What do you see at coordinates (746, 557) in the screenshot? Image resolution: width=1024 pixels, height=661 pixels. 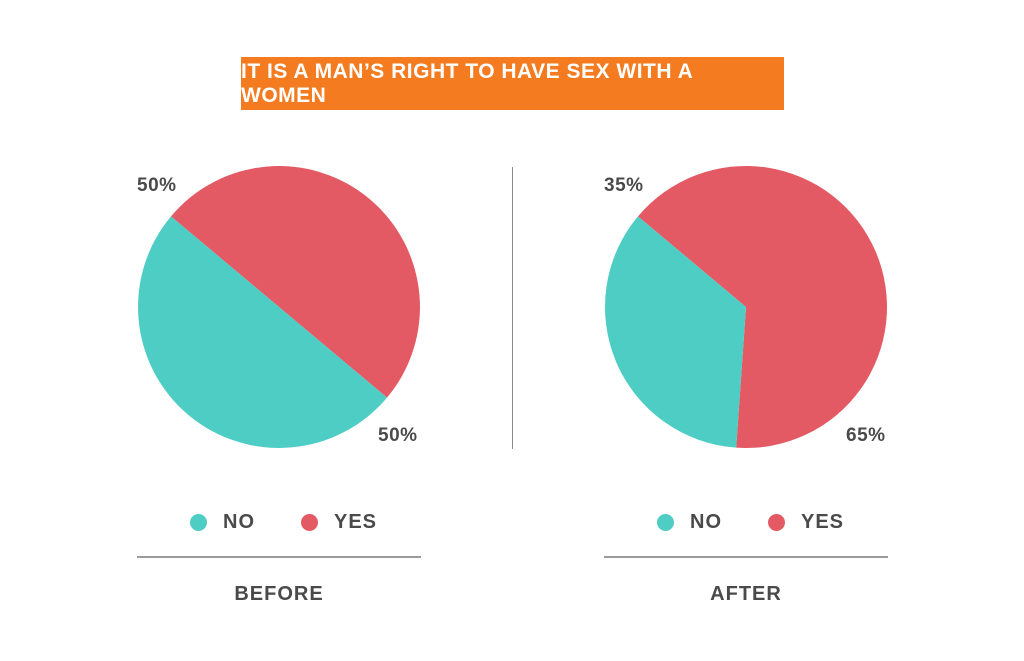 I see `after-rule` at bounding box center [746, 557].